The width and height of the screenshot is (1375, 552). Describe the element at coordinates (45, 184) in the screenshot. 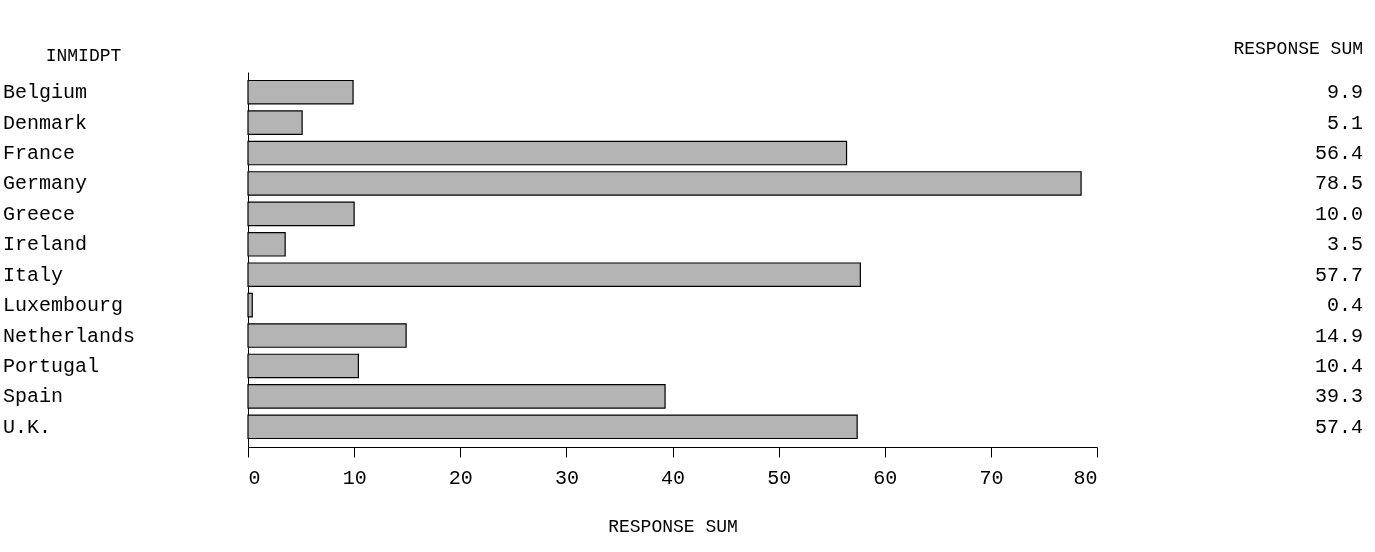

I see `y-tick-label: Germany` at that location.